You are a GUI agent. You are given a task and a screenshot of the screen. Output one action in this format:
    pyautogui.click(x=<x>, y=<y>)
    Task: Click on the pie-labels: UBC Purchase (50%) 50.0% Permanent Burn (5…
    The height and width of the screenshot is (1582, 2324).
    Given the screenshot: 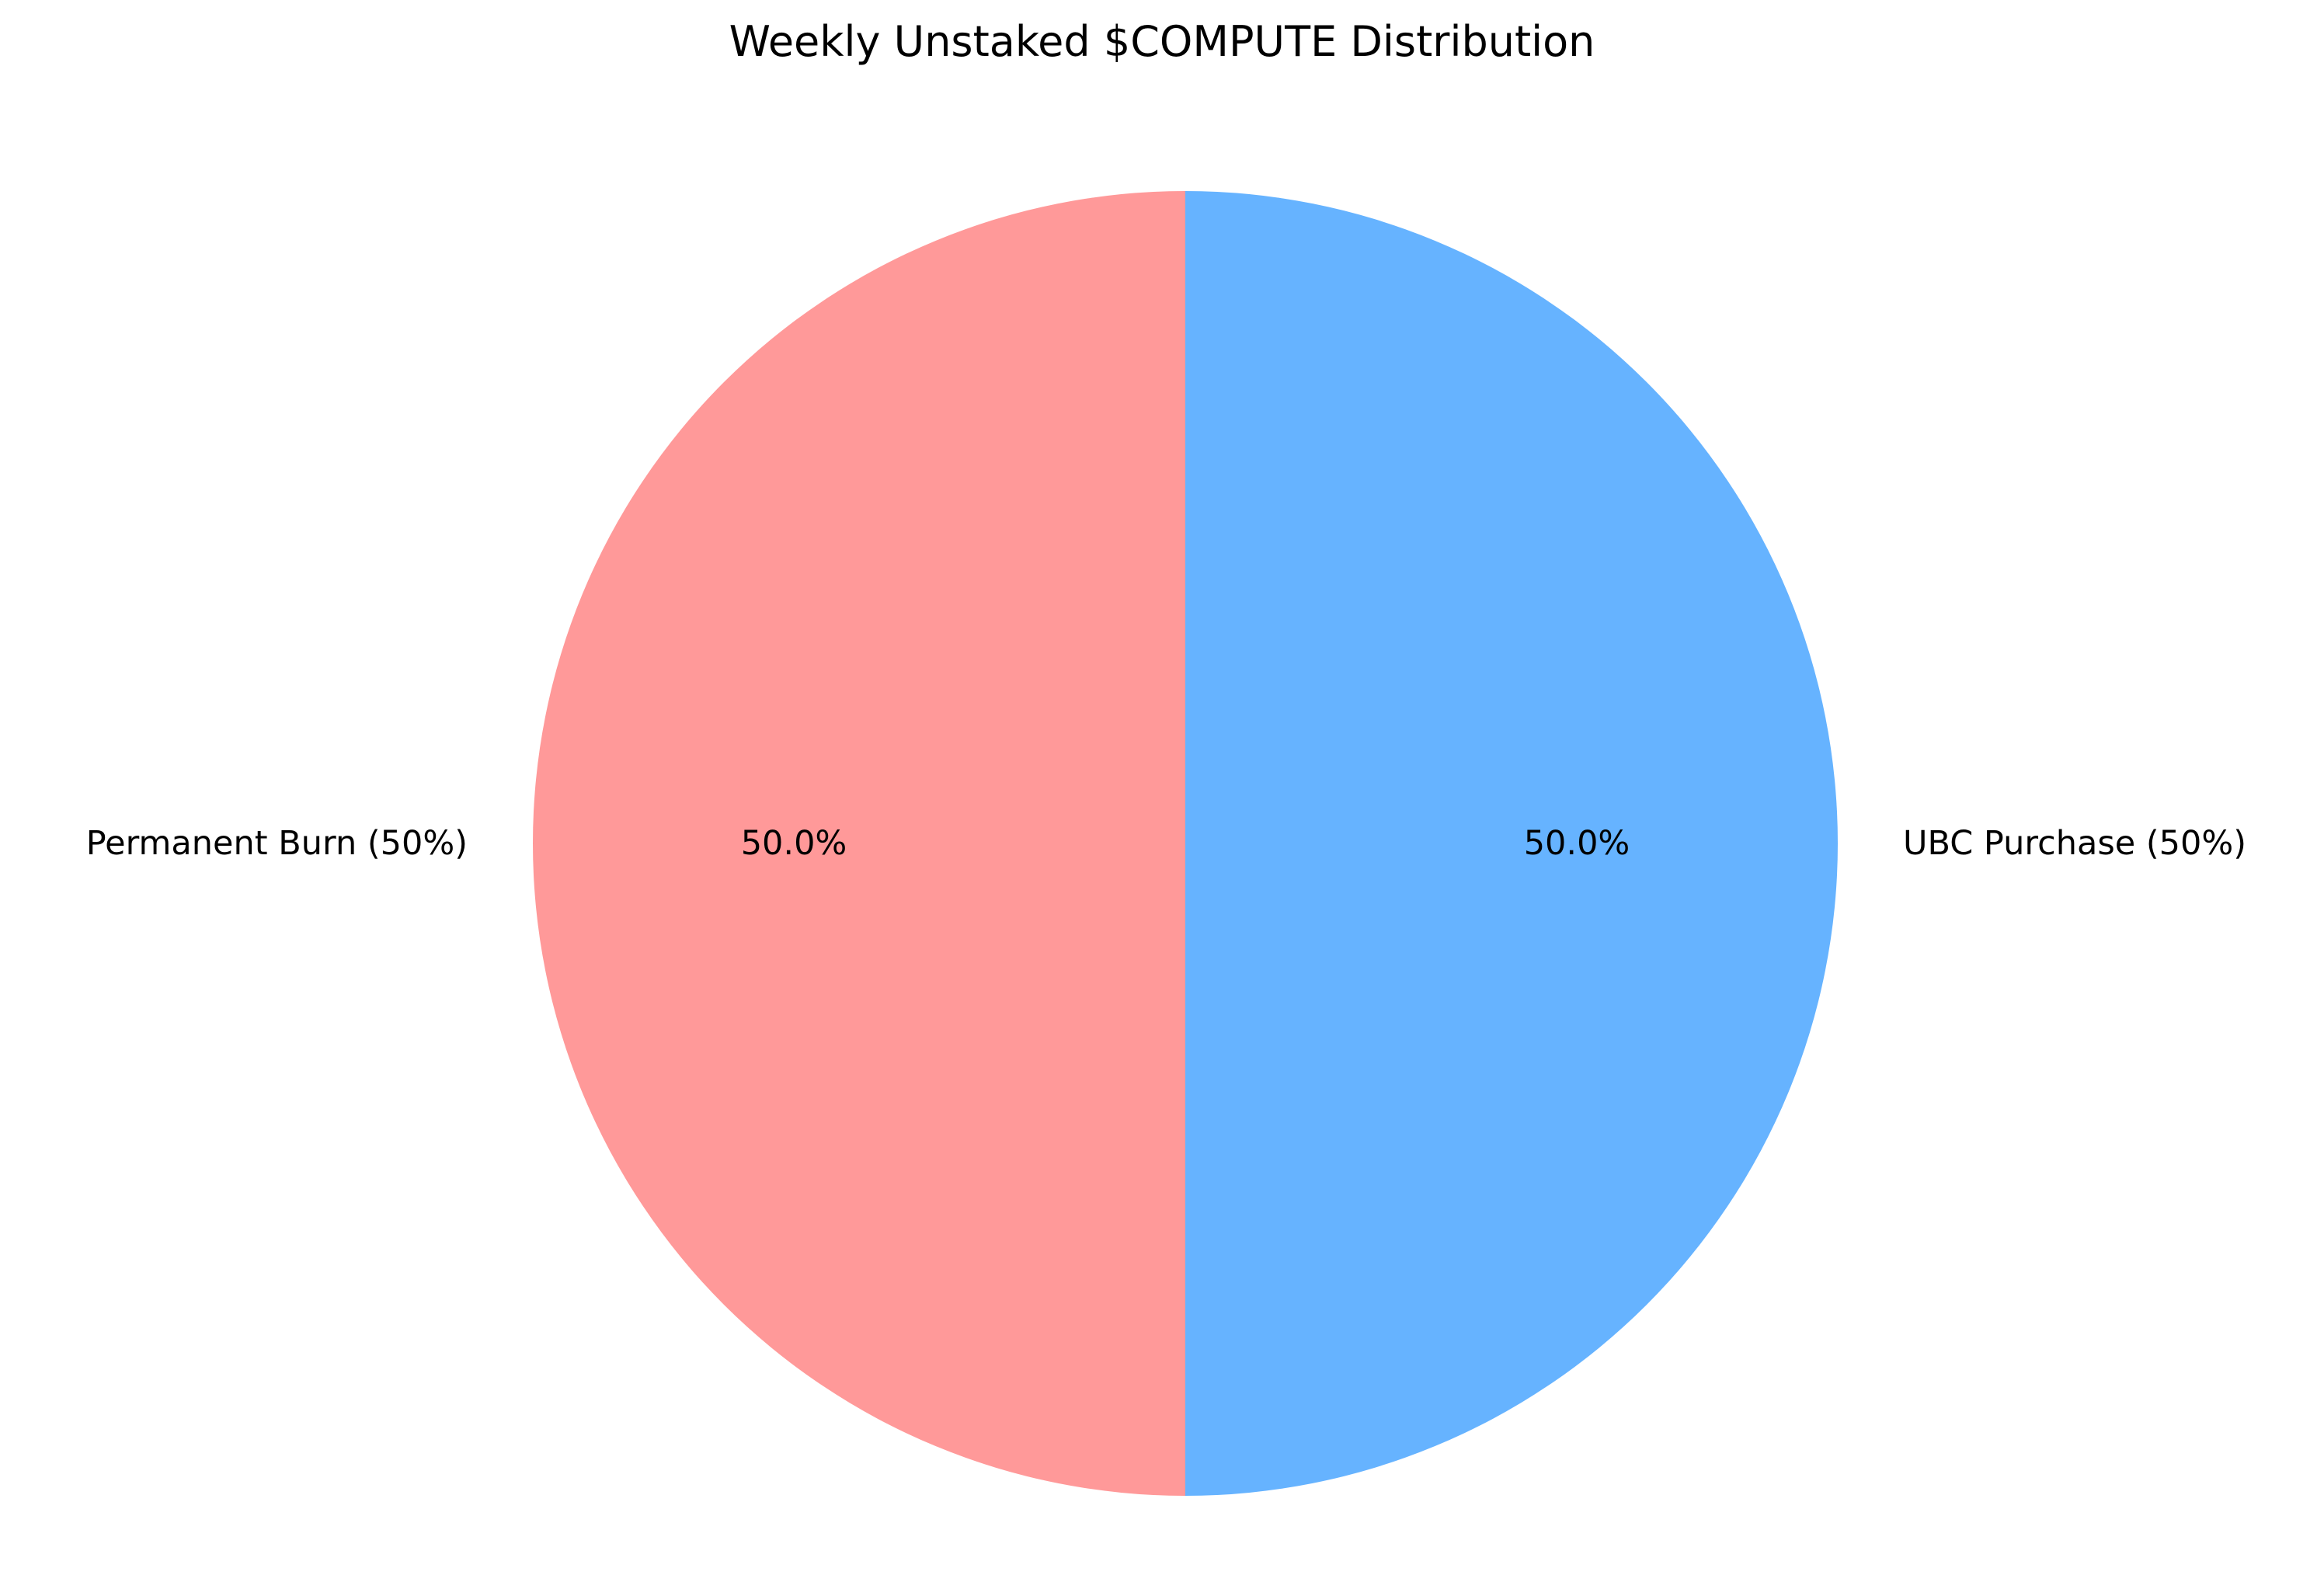 What is the action you would take?
    pyautogui.click(x=1166, y=843)
    